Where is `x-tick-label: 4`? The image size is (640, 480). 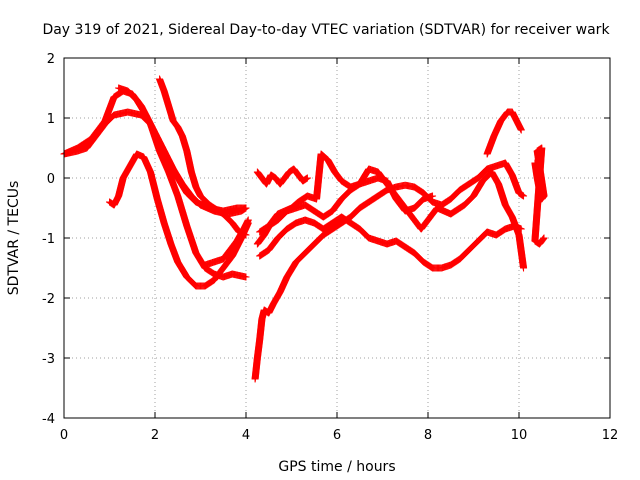 x-tick-label: 4 is located at coordinates (246, 435).